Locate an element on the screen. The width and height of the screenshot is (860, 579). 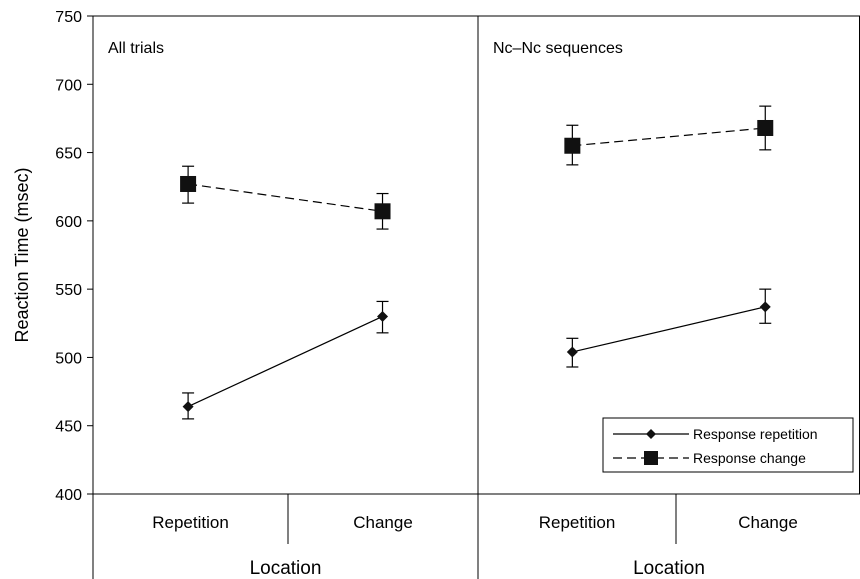
y-tick-label: 400 is located at coordinates (68, 495).